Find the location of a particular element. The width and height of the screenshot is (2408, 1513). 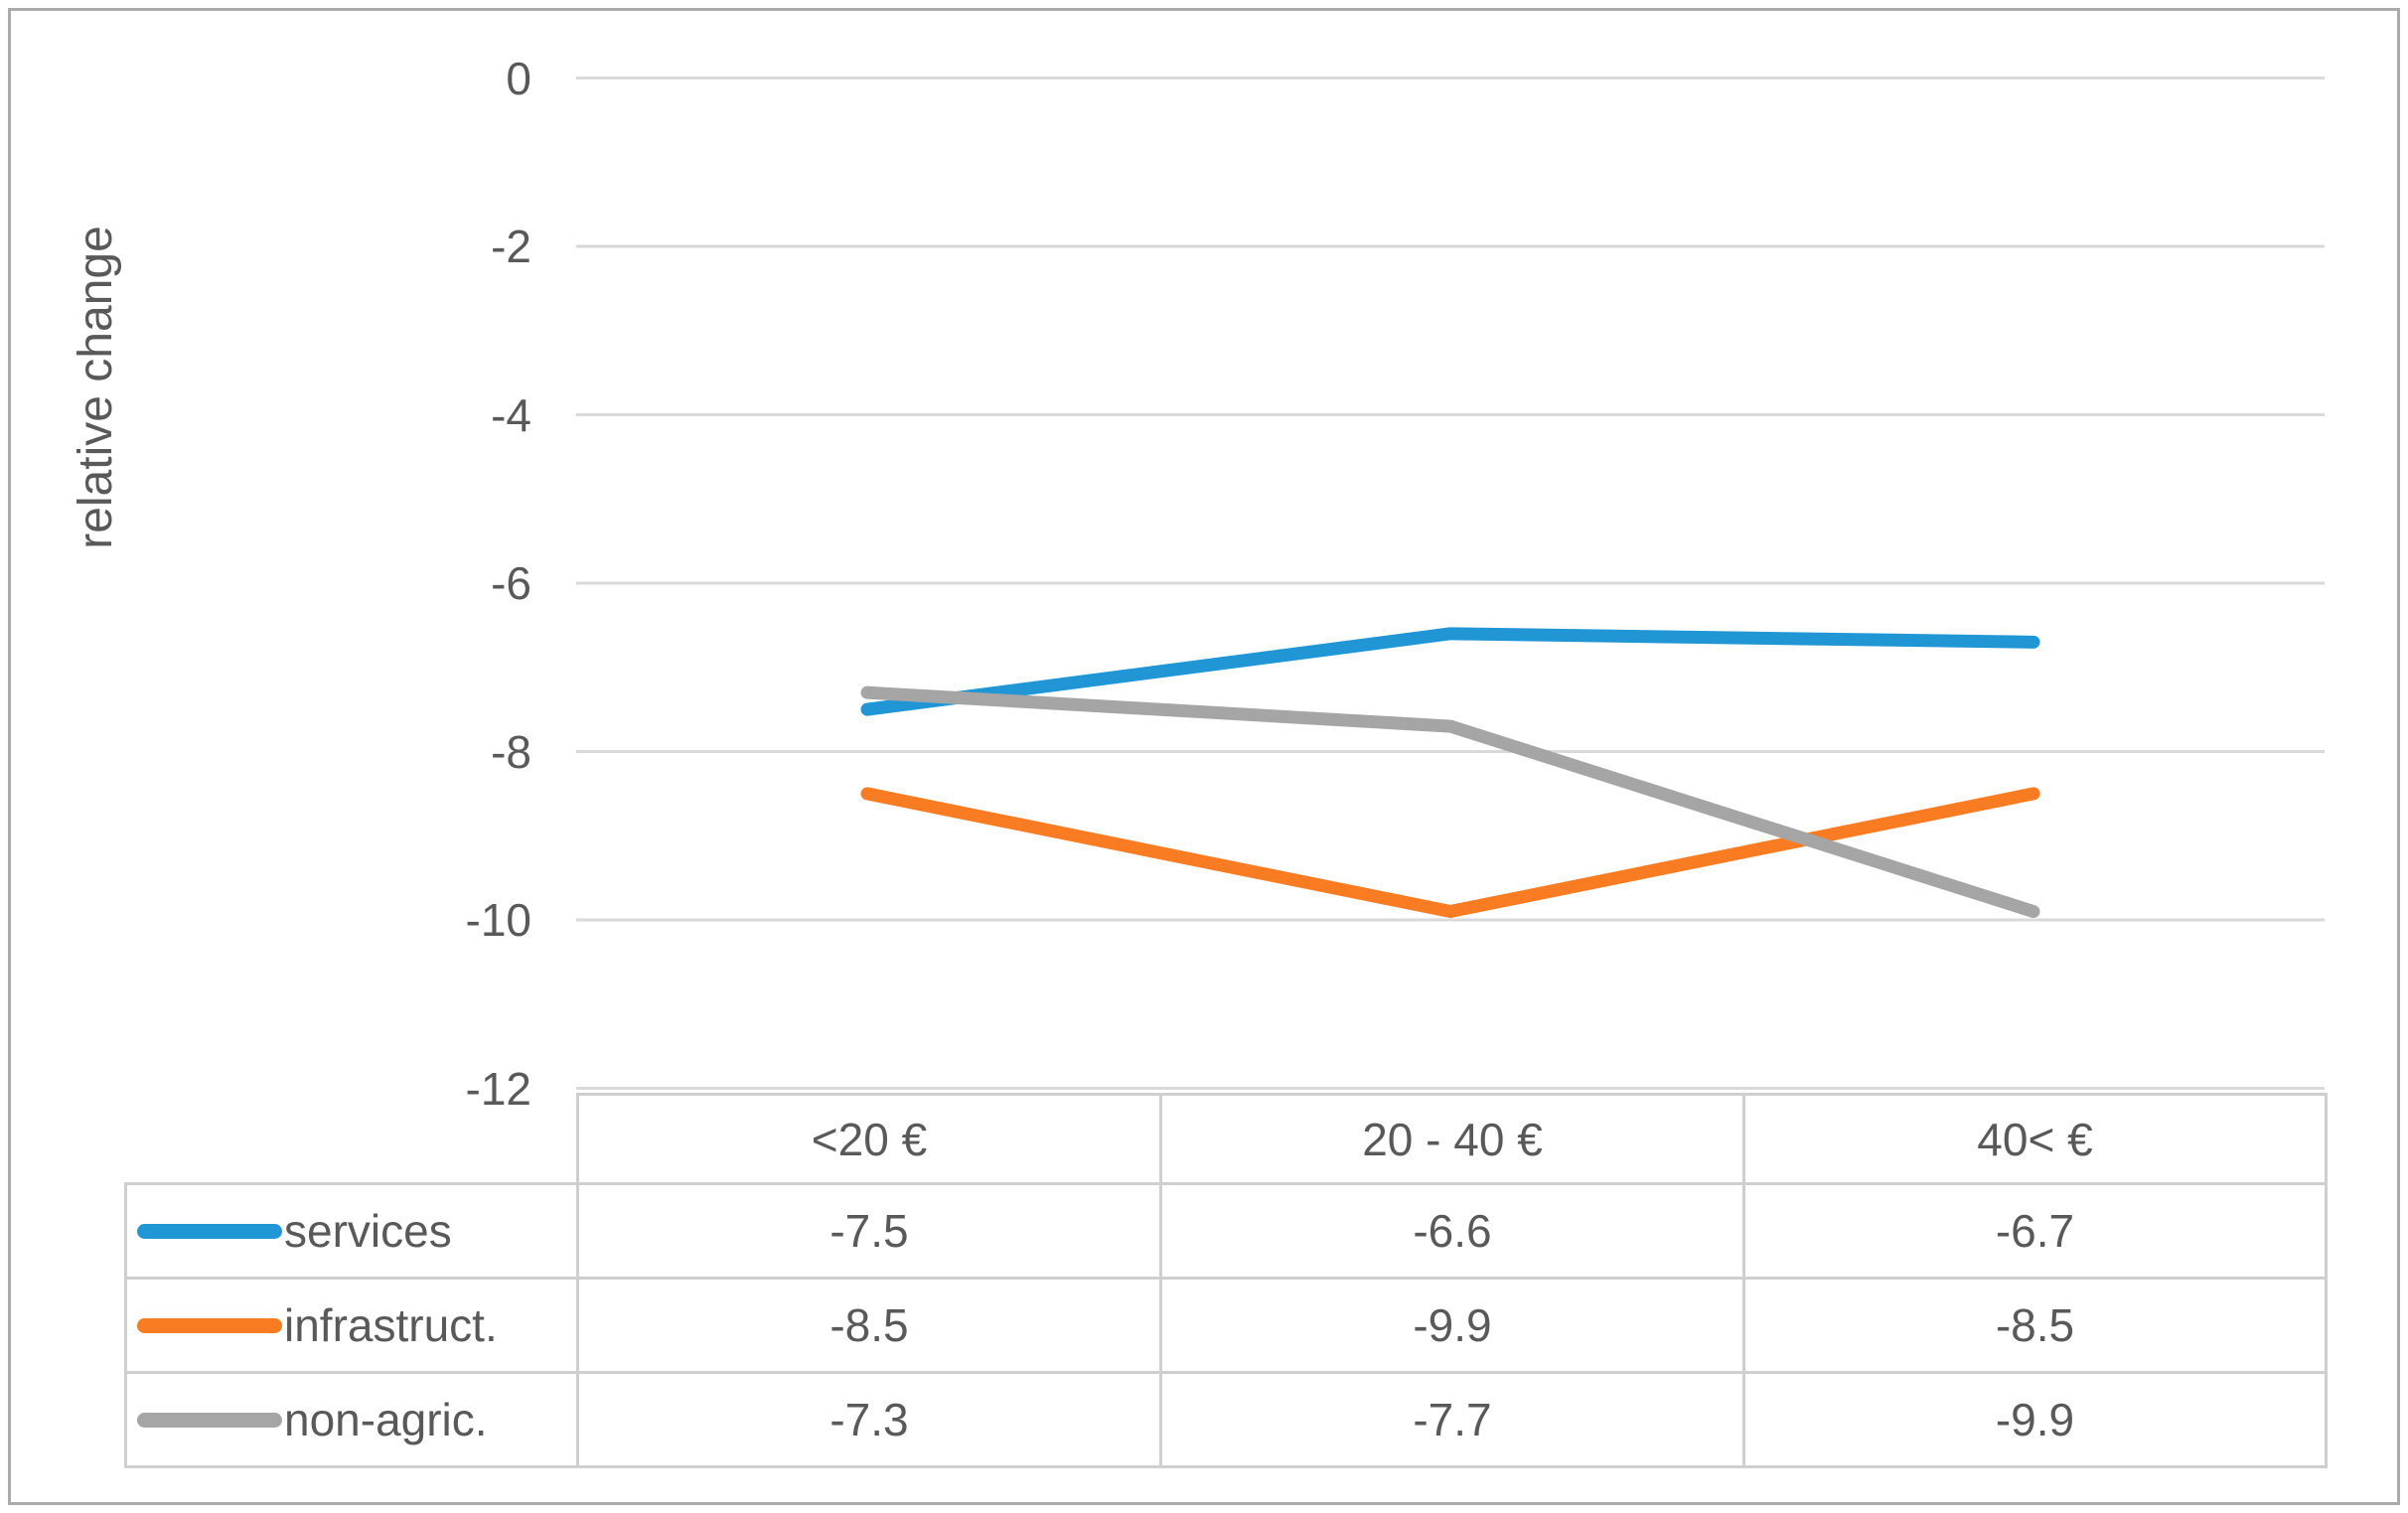

column-header: 40< € is located at coordinates (2035, 1139).